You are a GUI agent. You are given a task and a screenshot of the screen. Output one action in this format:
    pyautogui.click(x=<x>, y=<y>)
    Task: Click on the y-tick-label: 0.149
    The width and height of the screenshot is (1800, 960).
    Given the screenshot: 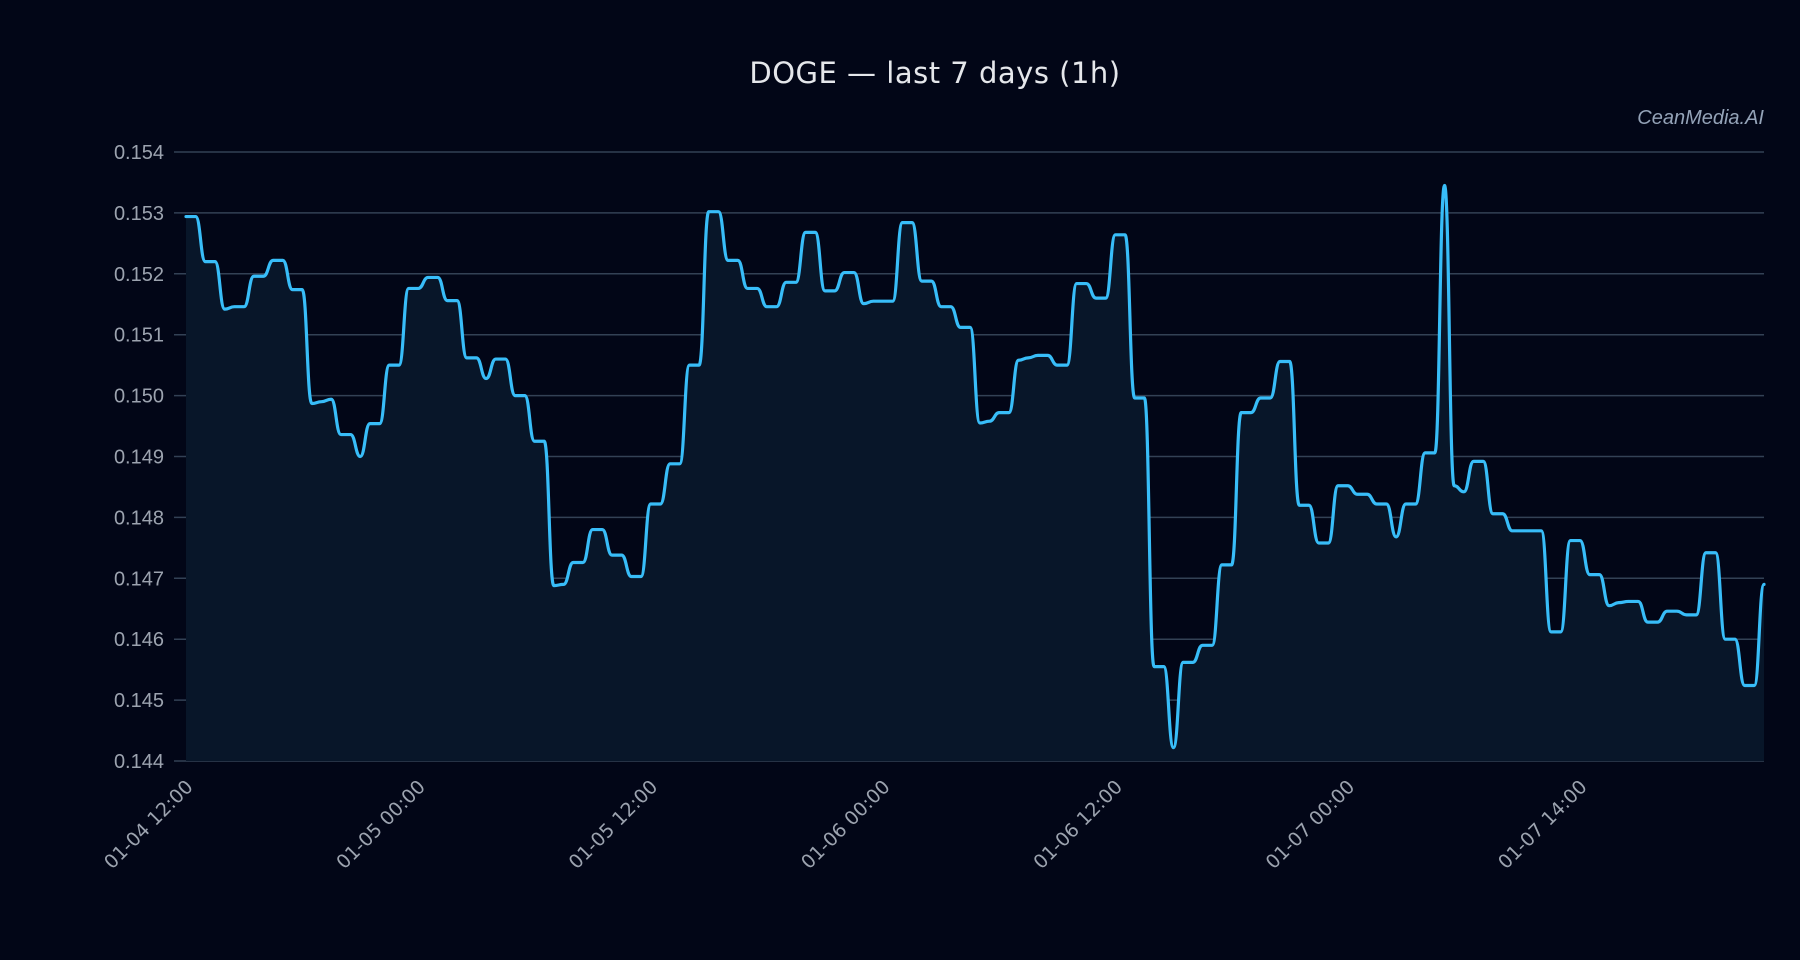 What is the action you would take?
    pyautogui.click(x=139, y=458)
    